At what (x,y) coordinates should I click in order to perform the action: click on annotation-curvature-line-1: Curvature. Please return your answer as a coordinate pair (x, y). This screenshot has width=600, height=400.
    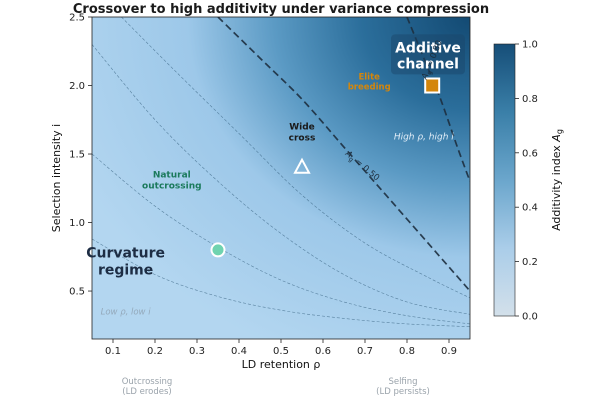
    Looking at the image, I should click on (125, 253).